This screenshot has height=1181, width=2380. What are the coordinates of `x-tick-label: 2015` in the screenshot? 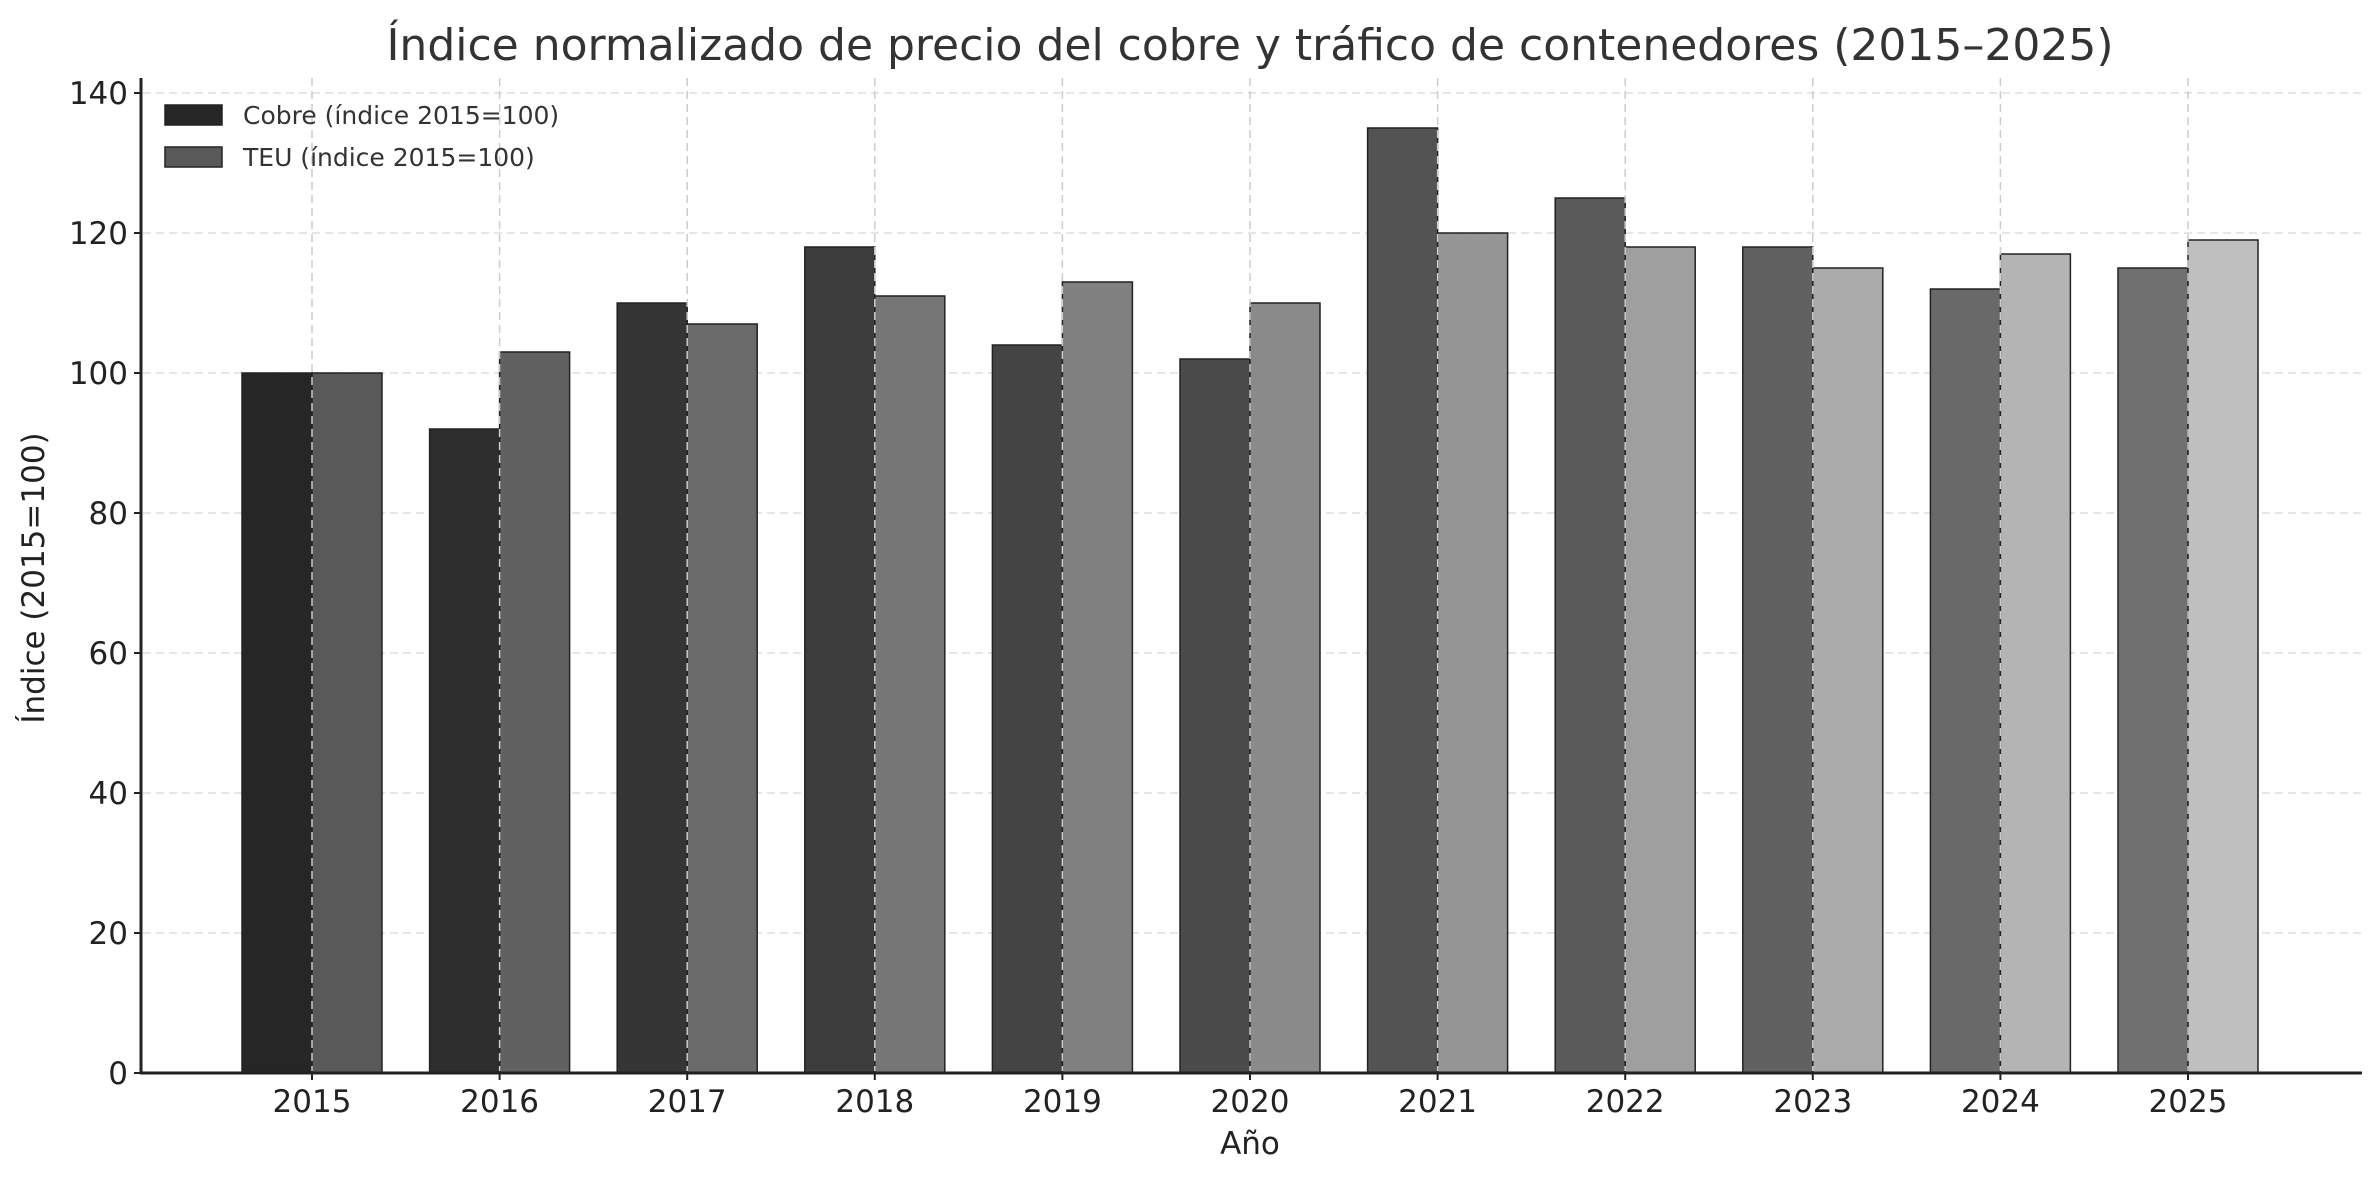 It's located at (312, 1102).